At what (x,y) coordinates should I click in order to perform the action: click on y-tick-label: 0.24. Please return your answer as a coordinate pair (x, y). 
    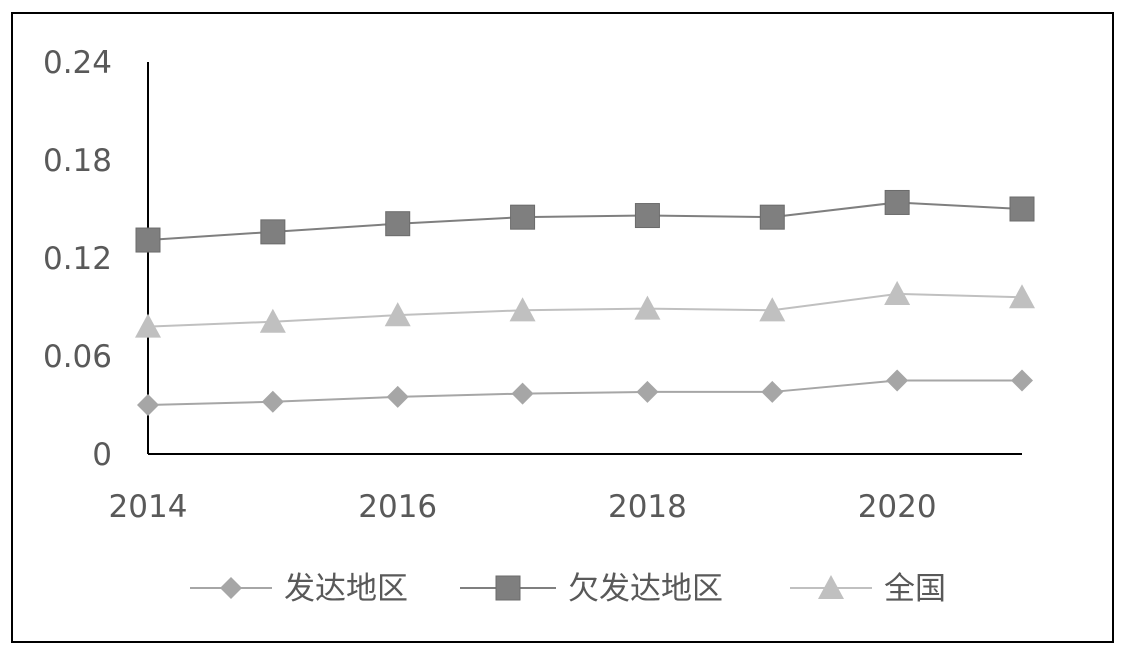
    Looking at the image, I should click on (77, 63).